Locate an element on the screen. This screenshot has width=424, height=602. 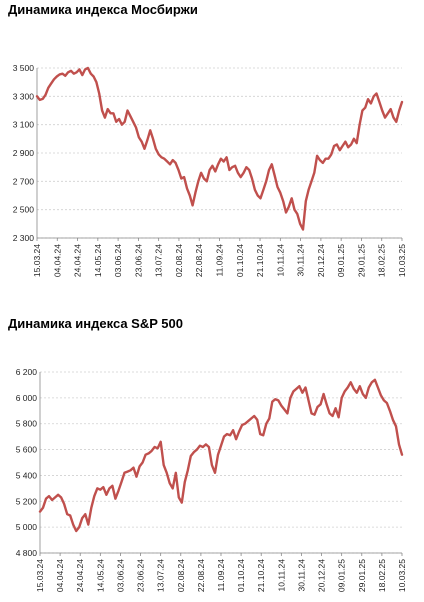
y-tick-label: 6 000 is located at coordinates (27, 398).